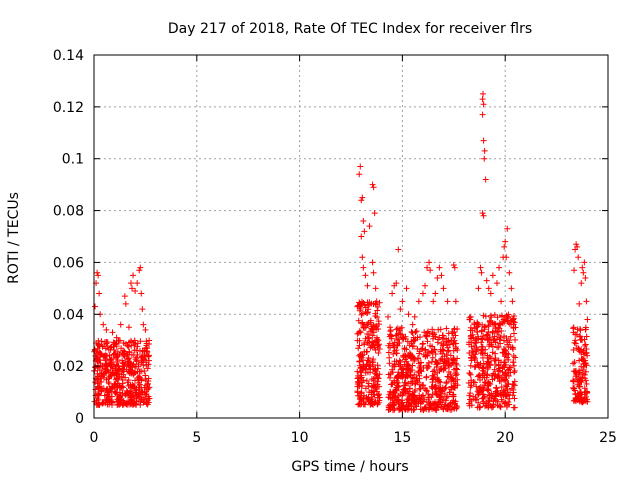 The height and width of the screenshot is (480, 640). Describe the element at coordinates (68, 367) in the screenshot. I see `y-tick-label: 0.02` at that location.